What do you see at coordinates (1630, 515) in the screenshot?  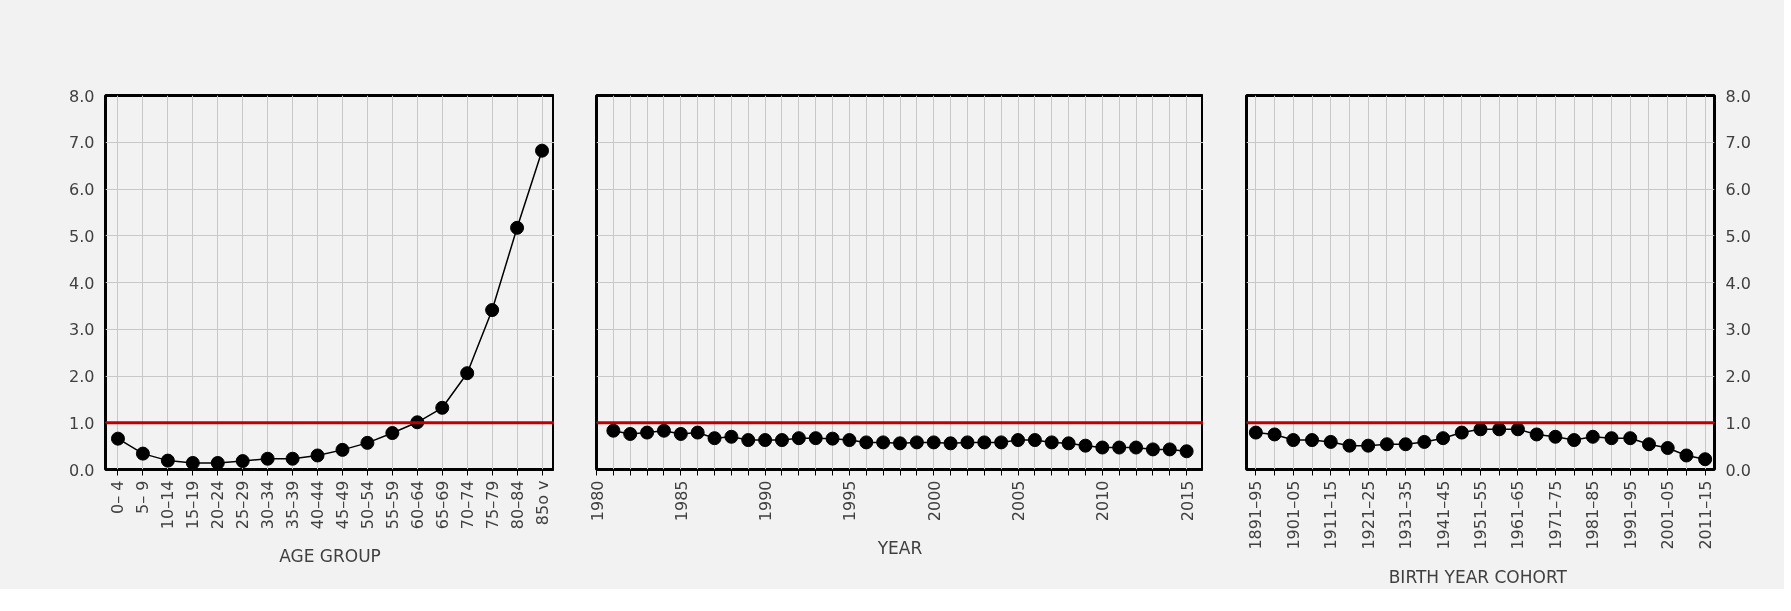 I see `x-tick-label: 1991–95` at bounding box center [1630, 515].